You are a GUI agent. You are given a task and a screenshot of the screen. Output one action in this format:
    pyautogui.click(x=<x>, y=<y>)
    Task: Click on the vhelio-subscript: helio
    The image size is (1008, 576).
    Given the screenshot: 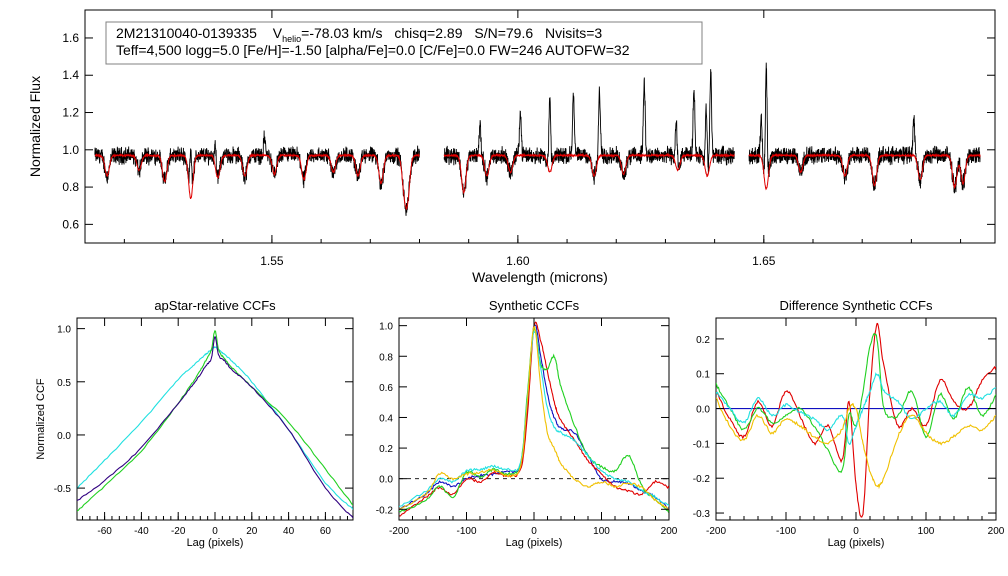 What is the action you would take?
    pyautogui.click(x=291, y=39)
    